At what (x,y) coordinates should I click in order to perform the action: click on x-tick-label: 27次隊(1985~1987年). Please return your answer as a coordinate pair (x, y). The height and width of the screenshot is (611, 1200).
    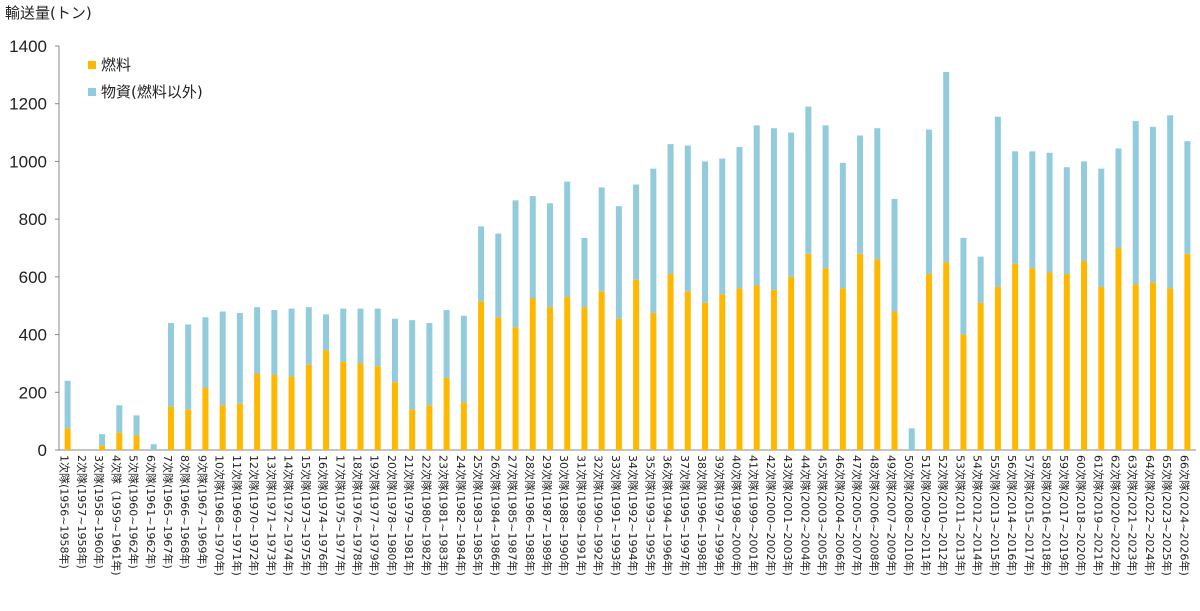
    Looking at the image, I should click on (513, 515).